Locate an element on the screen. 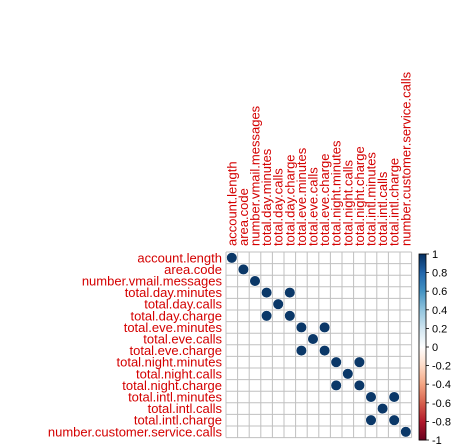  column-label: number.customer.service.calls is located at coordinates (405, 158).